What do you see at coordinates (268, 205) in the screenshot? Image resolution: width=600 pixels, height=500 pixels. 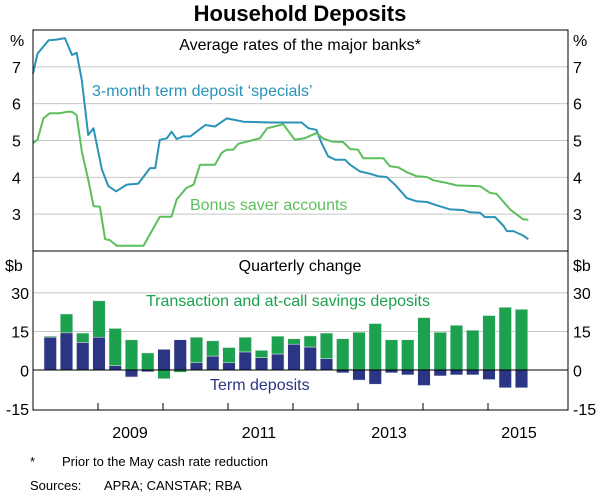 I see `series-label-bonus-saver: Bonus saver accounts` at bounding box center [268, 205].